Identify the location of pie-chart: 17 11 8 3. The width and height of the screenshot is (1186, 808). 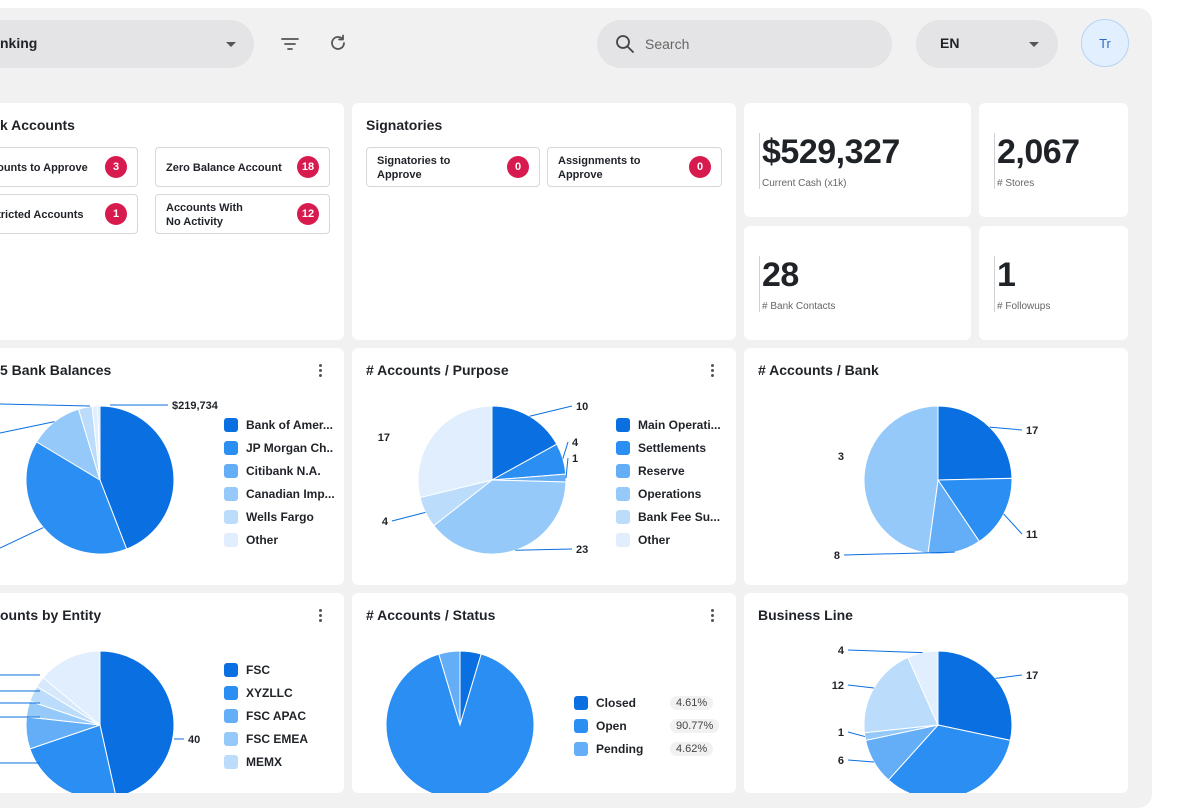
(936, 483).